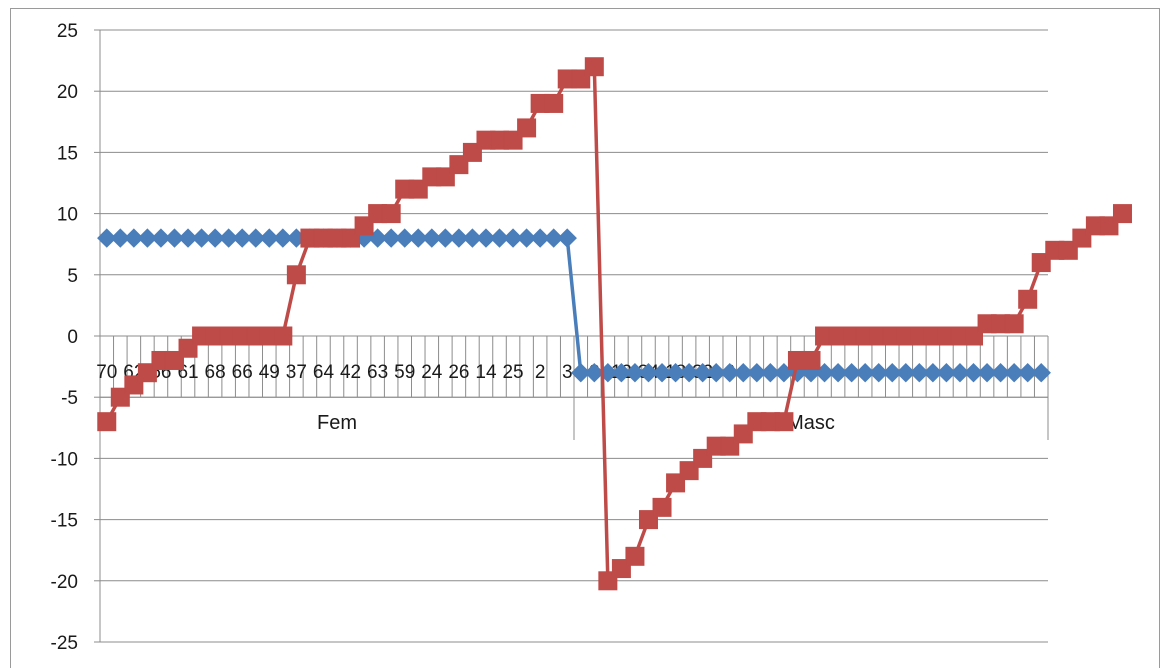 The height and width of the screenshot is (668, 1171). Describe the element at coordinates (811, 423) in the screenshot. I see `group-label: Masc` at that location.